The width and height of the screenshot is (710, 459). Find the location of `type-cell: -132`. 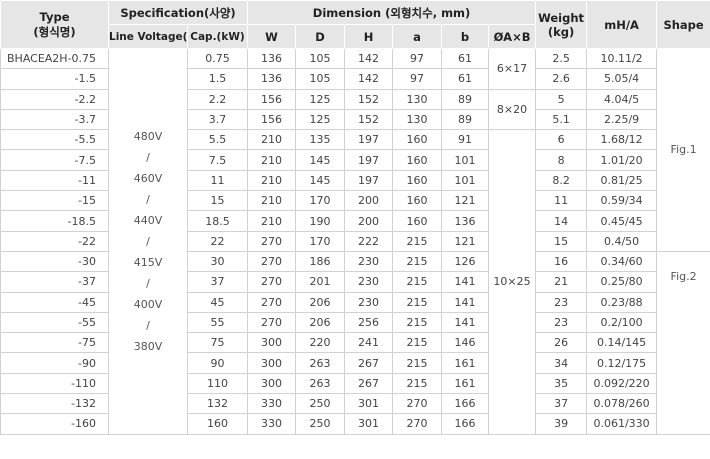

type-cell: -132 is located at coordinates (54, 404).